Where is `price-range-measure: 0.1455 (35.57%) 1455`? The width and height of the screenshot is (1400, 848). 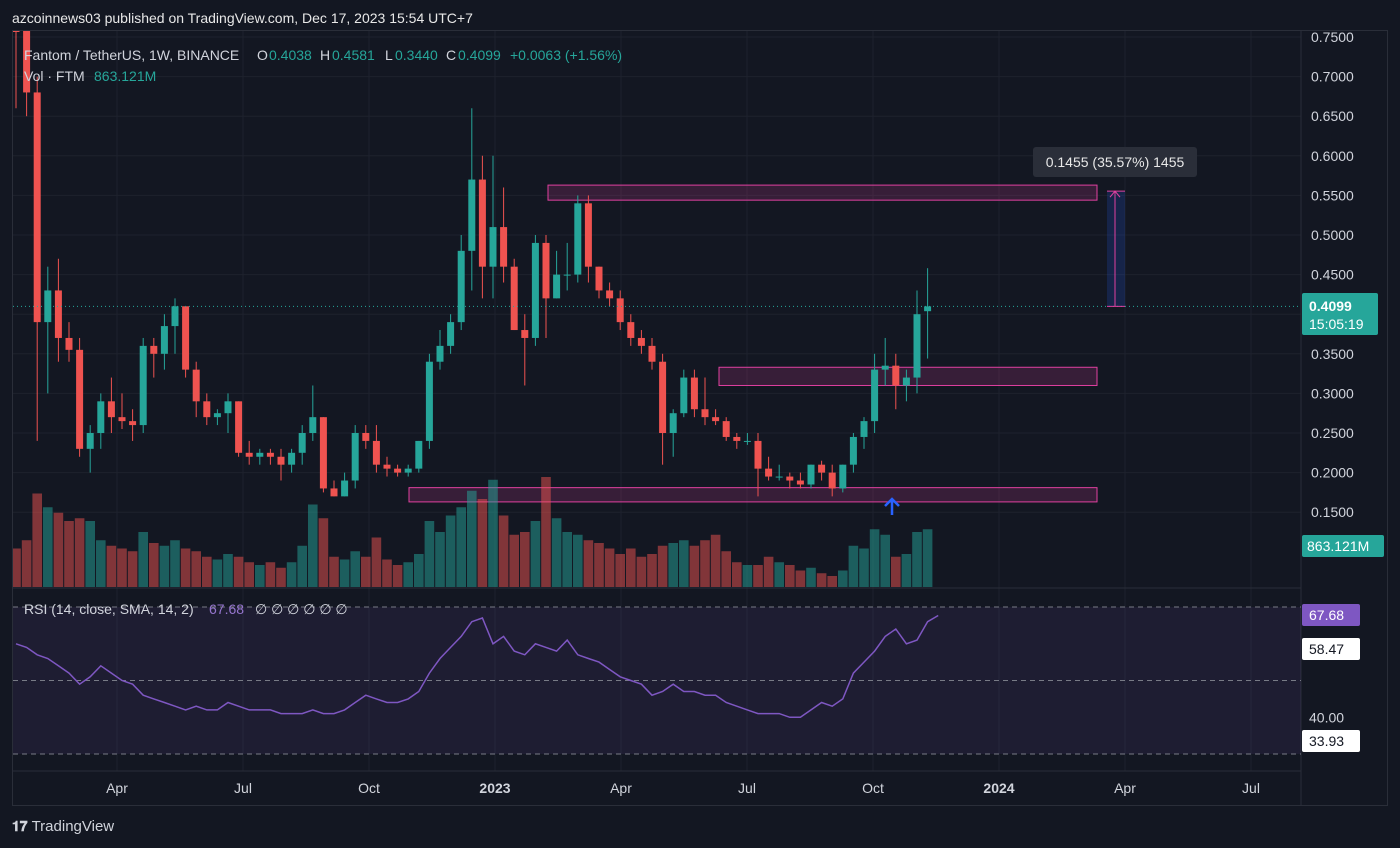 price-range-measure: 0.1455 (35.57%) 1455 is located at coordinates (1115, 227).